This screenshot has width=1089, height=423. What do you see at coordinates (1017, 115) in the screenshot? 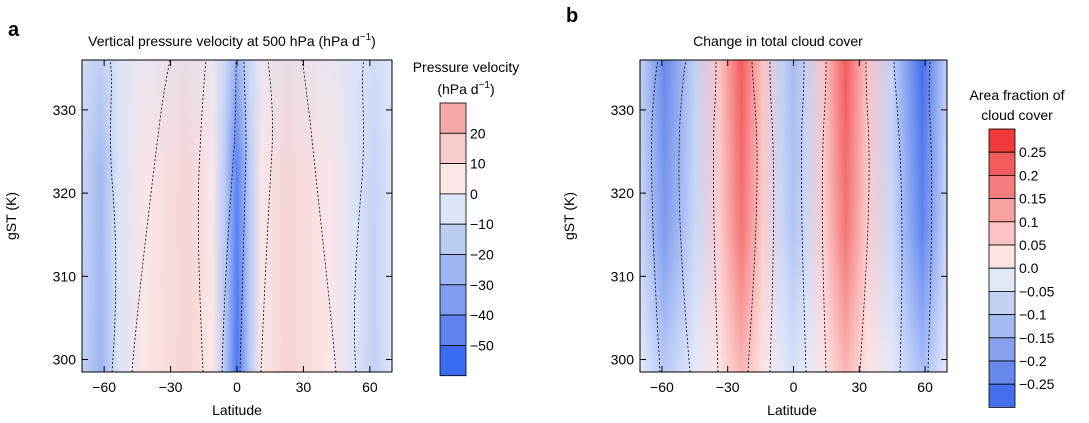
I see `colorbar-b-title-line2: cloud cover` at bounding box center [1017, 115].